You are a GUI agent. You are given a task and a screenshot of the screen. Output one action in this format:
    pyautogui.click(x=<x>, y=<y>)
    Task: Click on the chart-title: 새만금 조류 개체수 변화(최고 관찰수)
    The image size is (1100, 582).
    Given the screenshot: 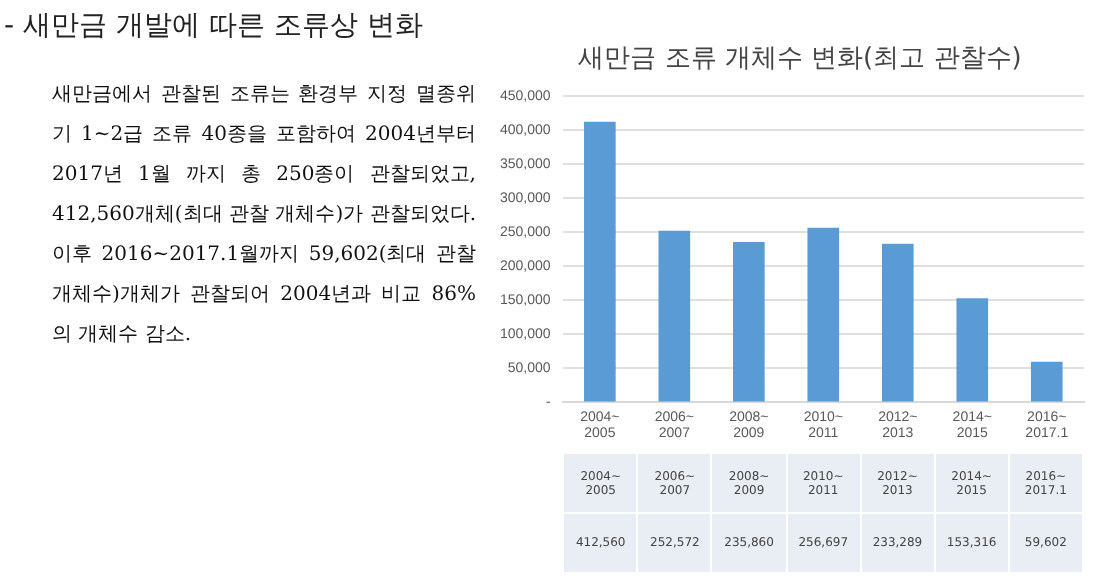 What is the action you would take?
    pyautogui.click(x=800, y=59)
    